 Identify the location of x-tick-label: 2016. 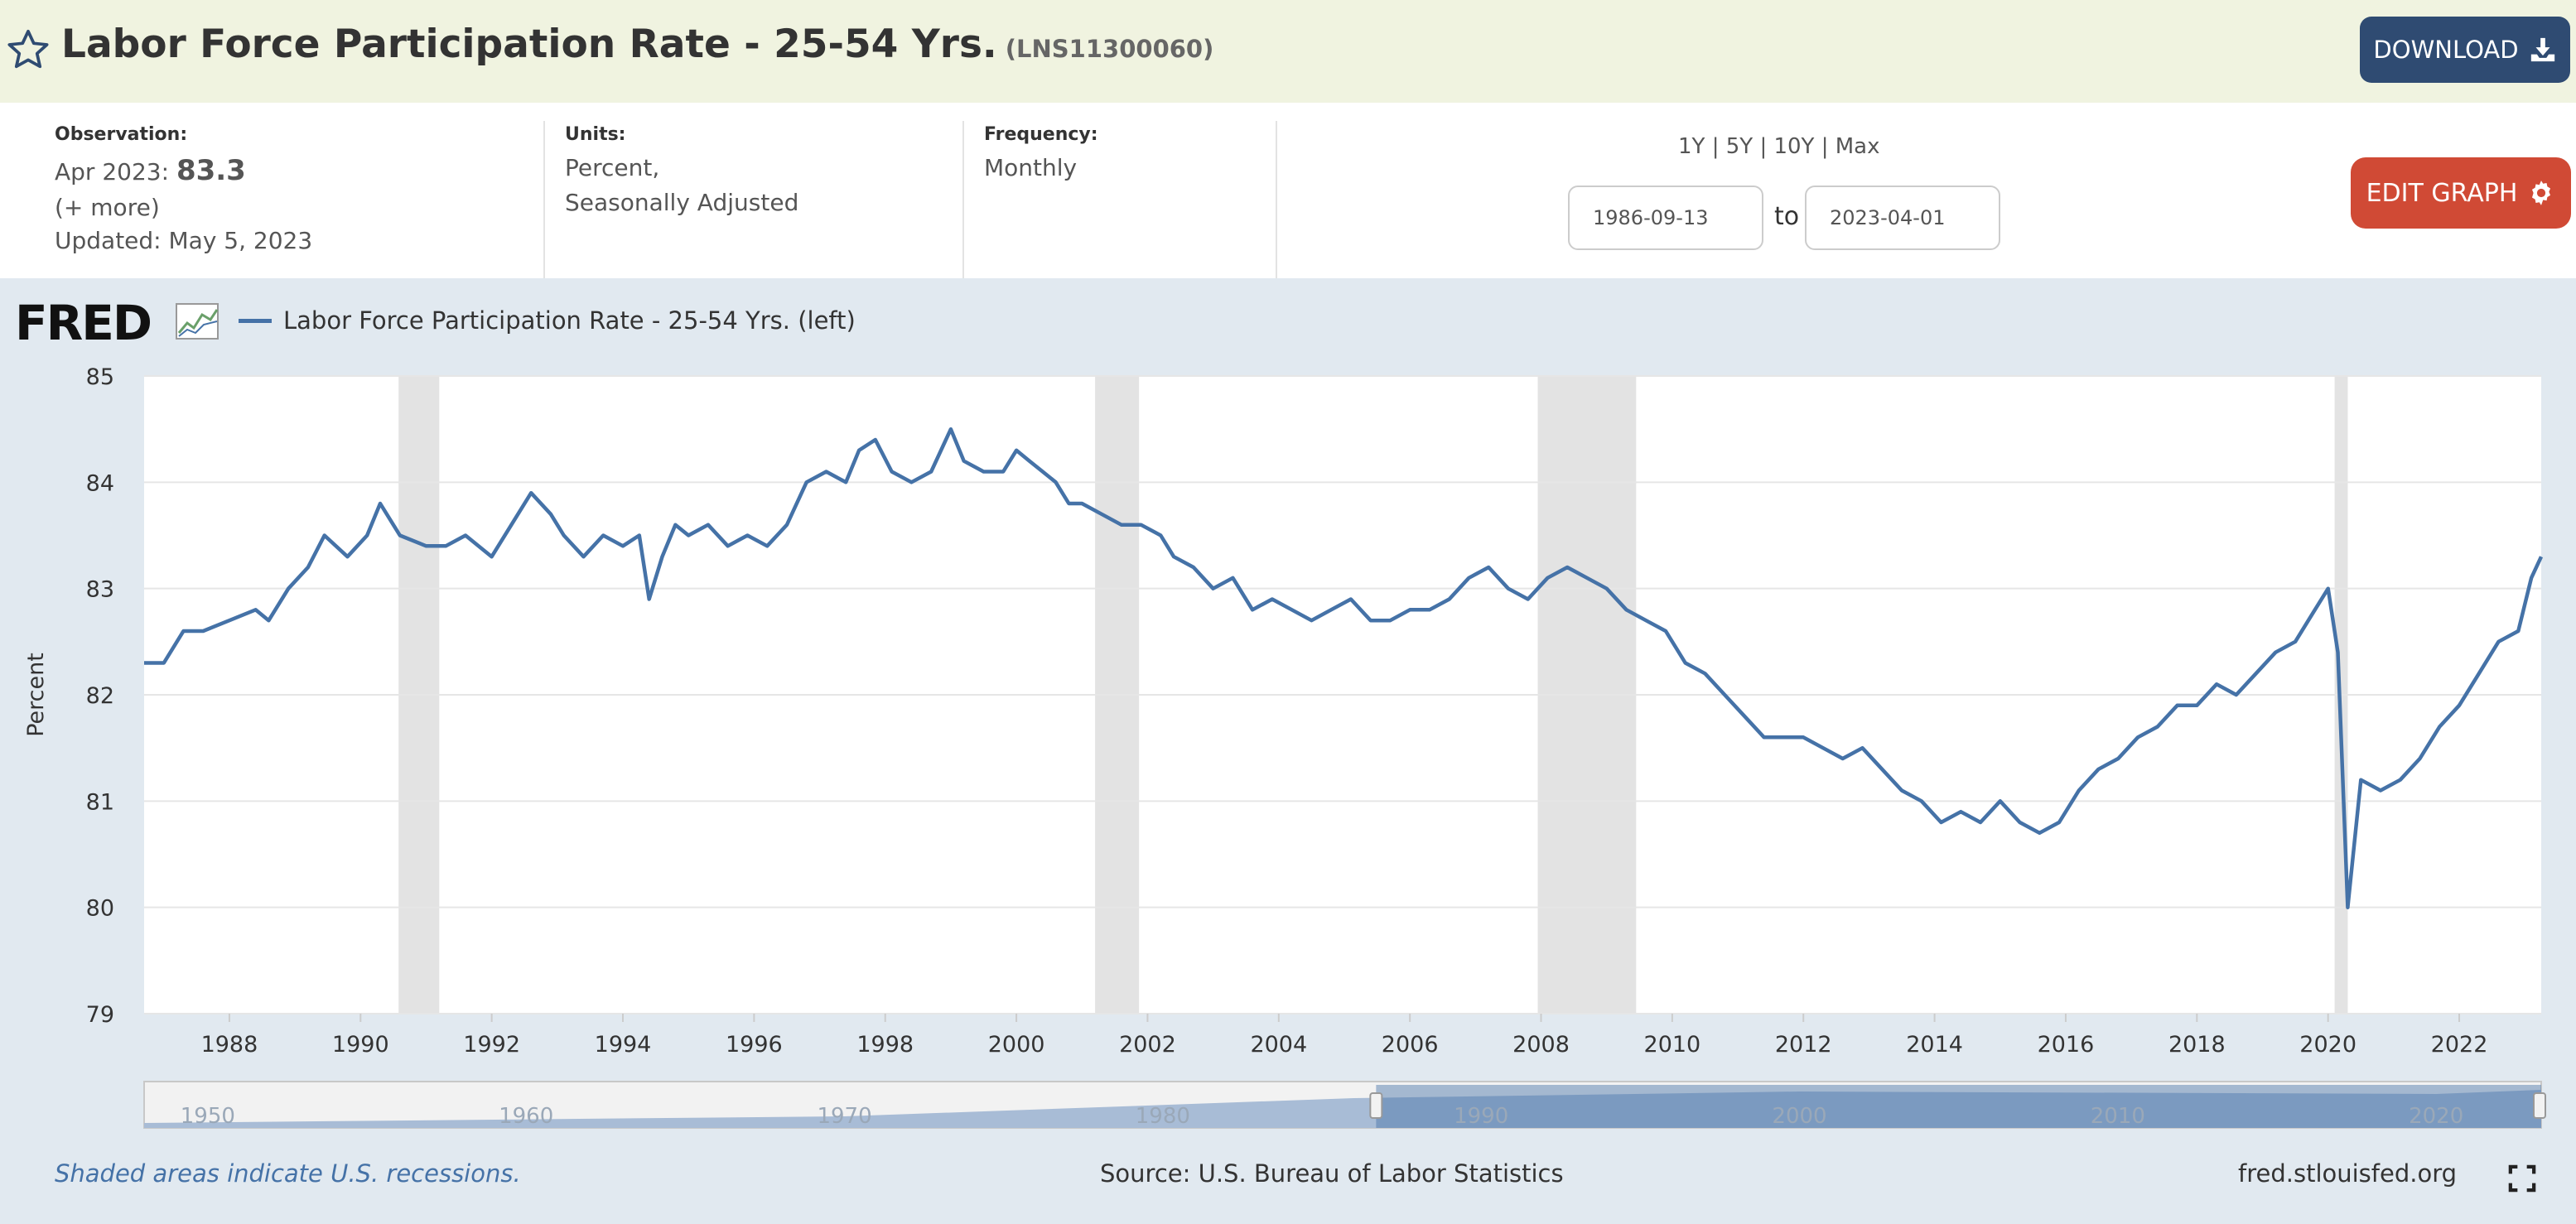
(2066, 1045).